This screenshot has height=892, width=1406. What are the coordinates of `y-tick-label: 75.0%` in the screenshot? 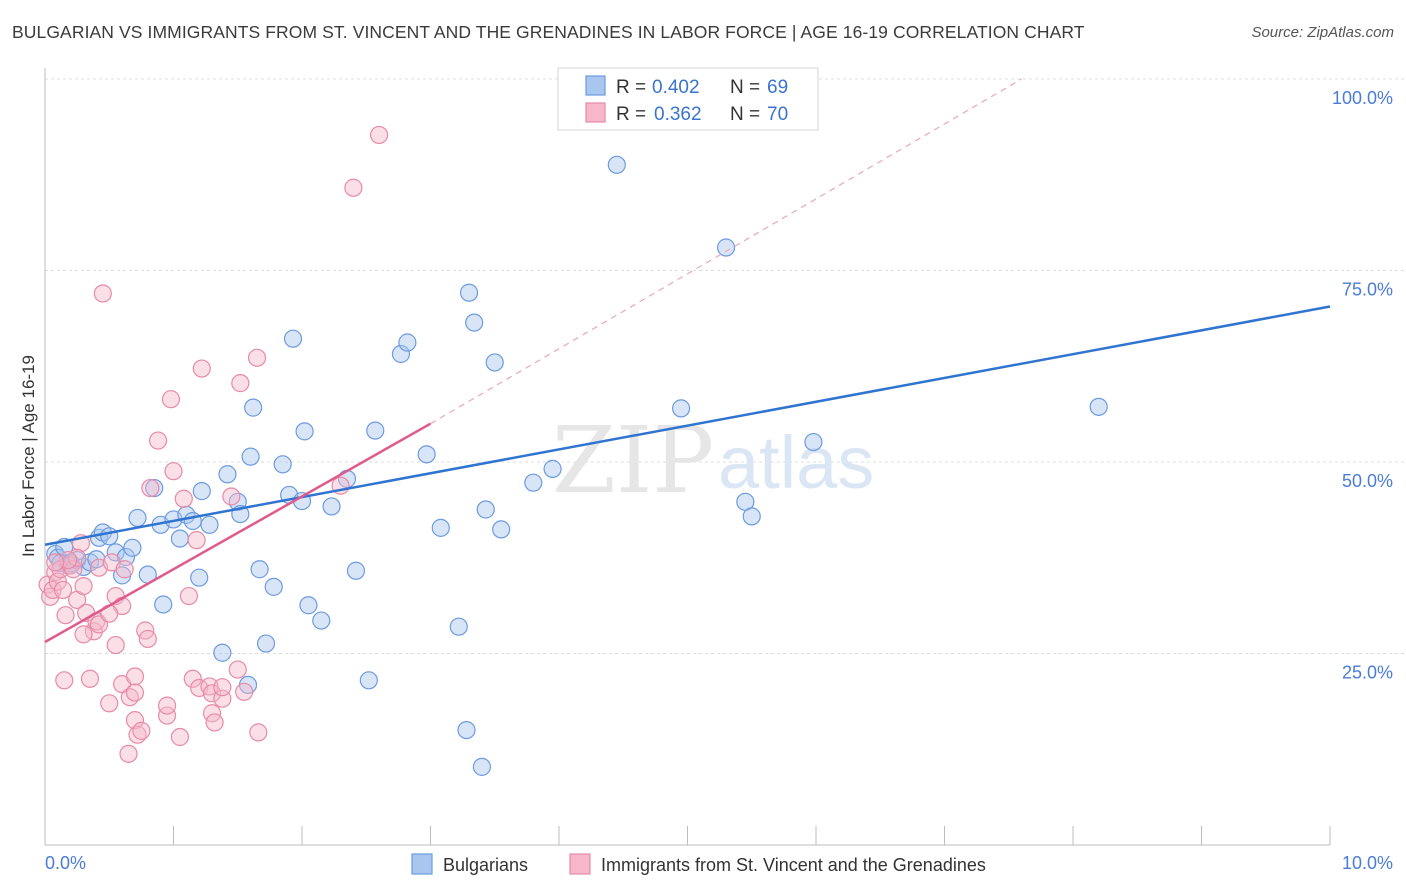 It's located at (1367, 290).